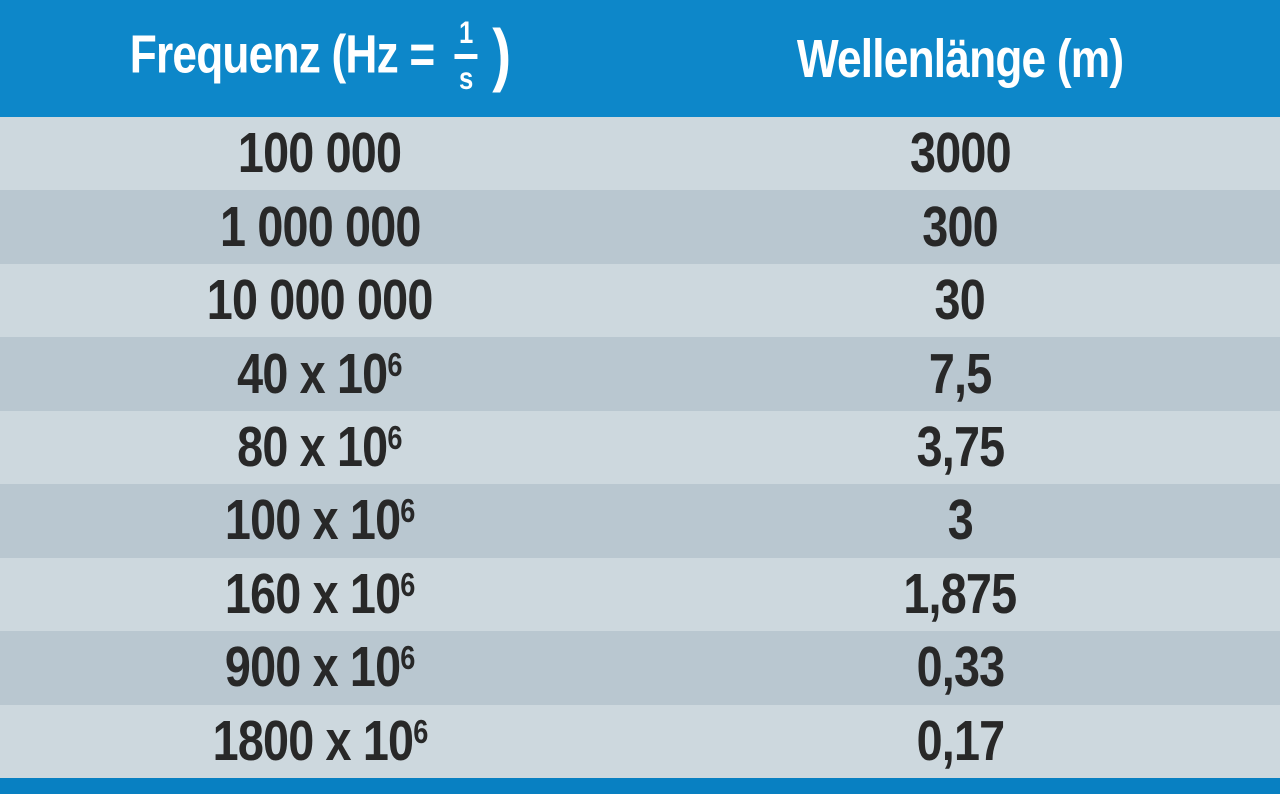 This screenshot has width=1280, height=794. I want to click on wavelength-cell: 30, so click(960, 300).